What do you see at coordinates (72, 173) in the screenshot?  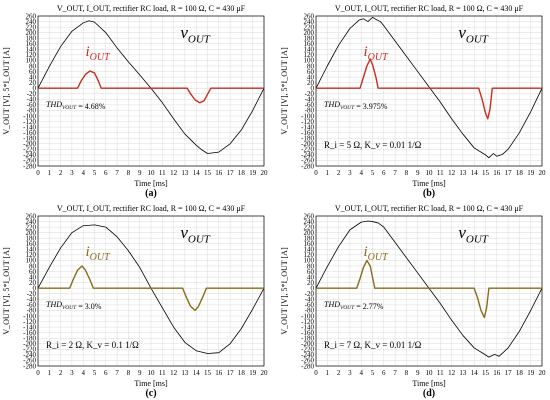 I see `x-tick-label: 3` at bounding box center [72, 173].